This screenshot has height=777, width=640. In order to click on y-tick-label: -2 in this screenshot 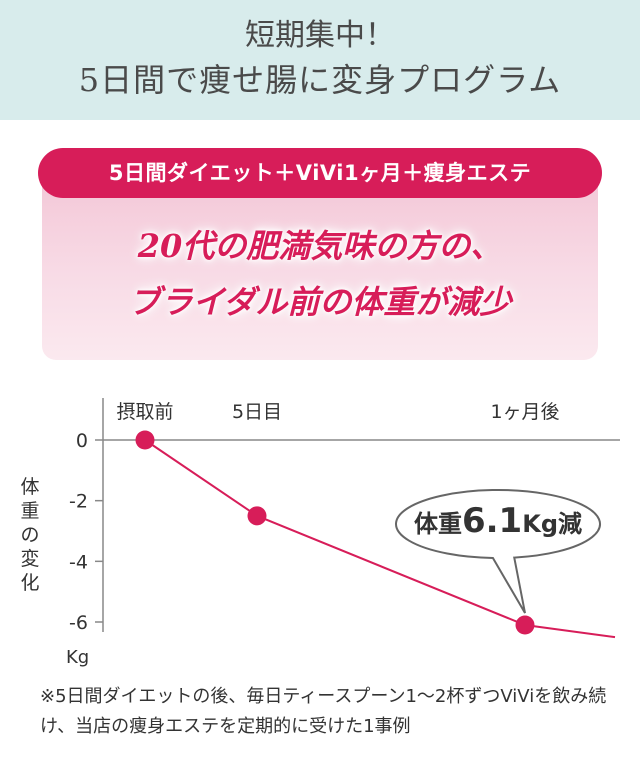, I will do `click(78, 502)`.